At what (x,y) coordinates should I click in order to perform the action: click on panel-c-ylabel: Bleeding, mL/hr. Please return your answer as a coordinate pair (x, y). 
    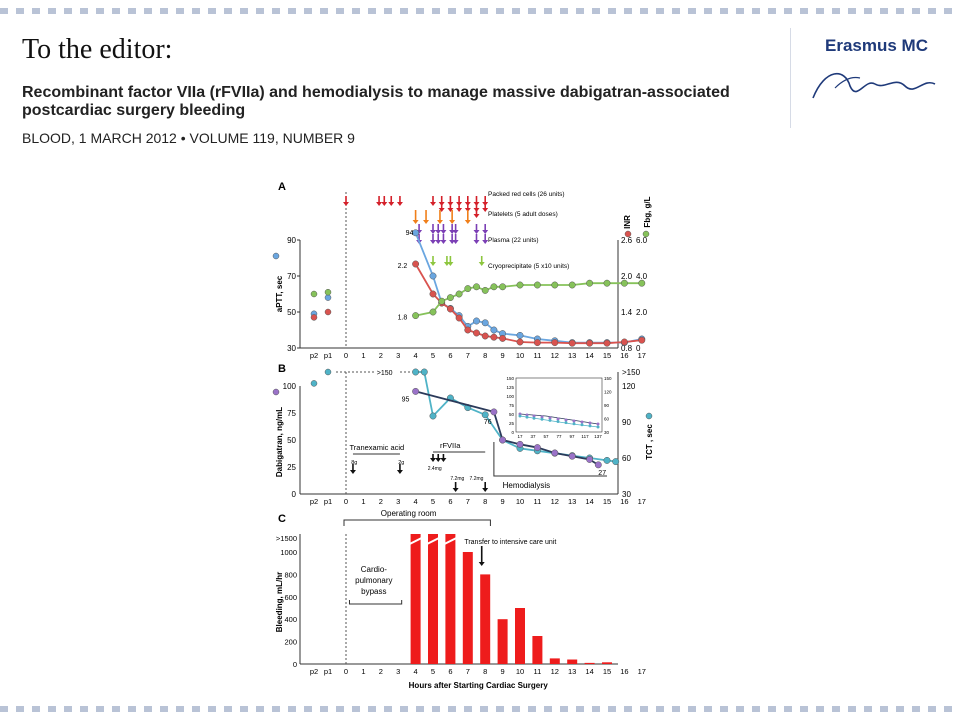
    Looking at the image, I should click on (279, 602).